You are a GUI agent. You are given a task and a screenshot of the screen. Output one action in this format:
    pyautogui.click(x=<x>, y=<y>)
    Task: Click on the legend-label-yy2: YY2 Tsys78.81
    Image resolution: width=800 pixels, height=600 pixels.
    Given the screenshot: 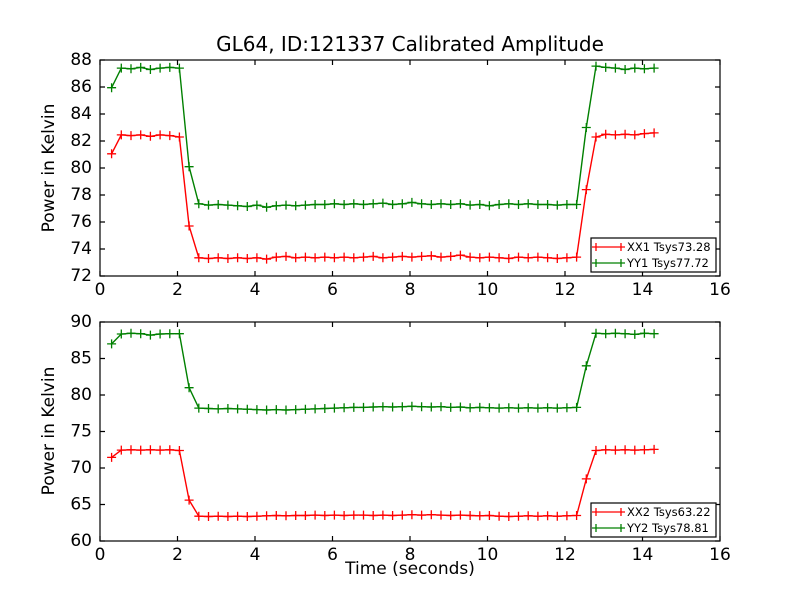 What is the action you would take?
    pyautogui.click(x=667, y=528)
    